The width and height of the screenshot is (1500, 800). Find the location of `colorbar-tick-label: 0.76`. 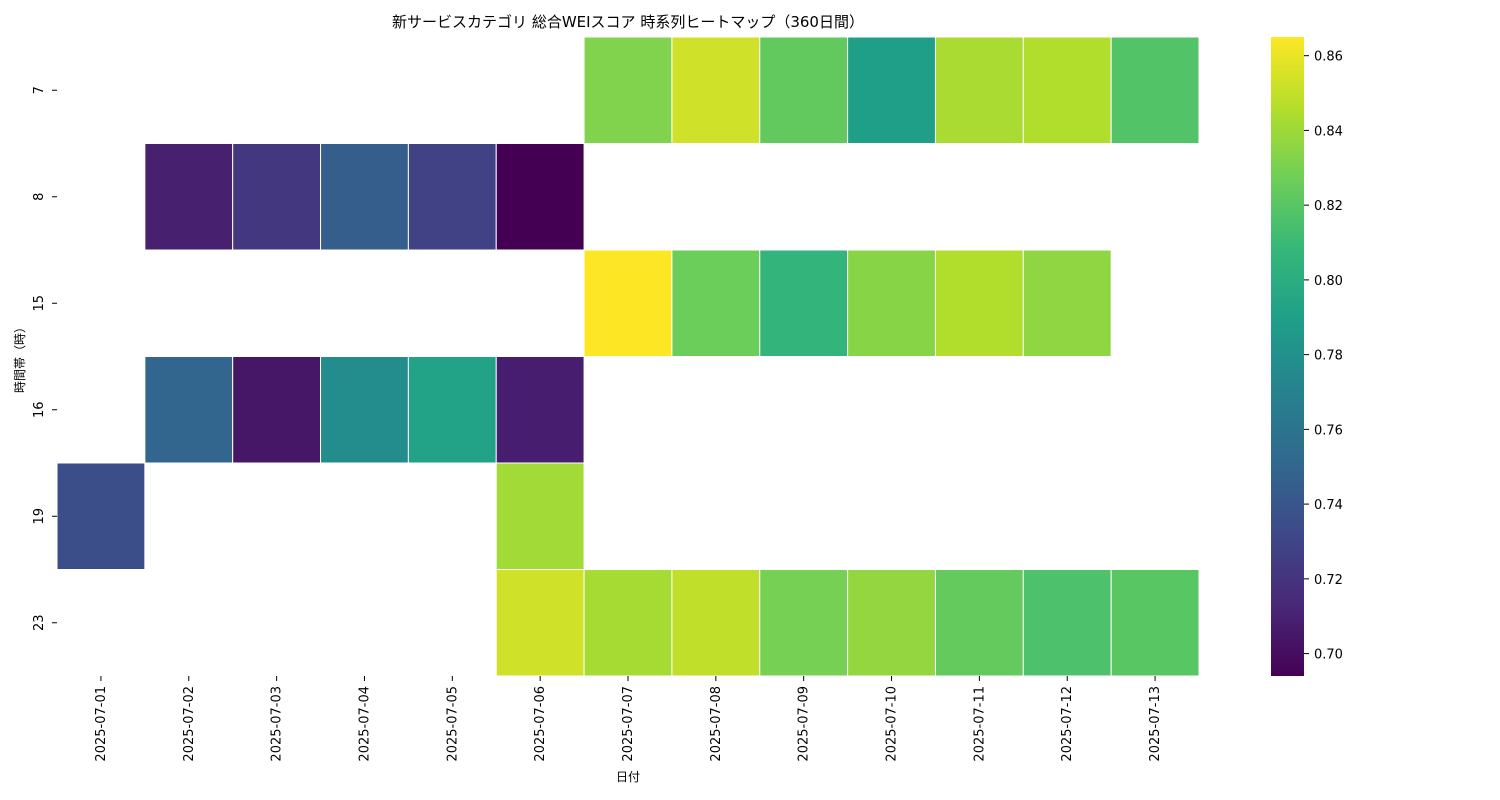

colorbar-tick-label: 0.76 is located at coordinates (1328, 430).